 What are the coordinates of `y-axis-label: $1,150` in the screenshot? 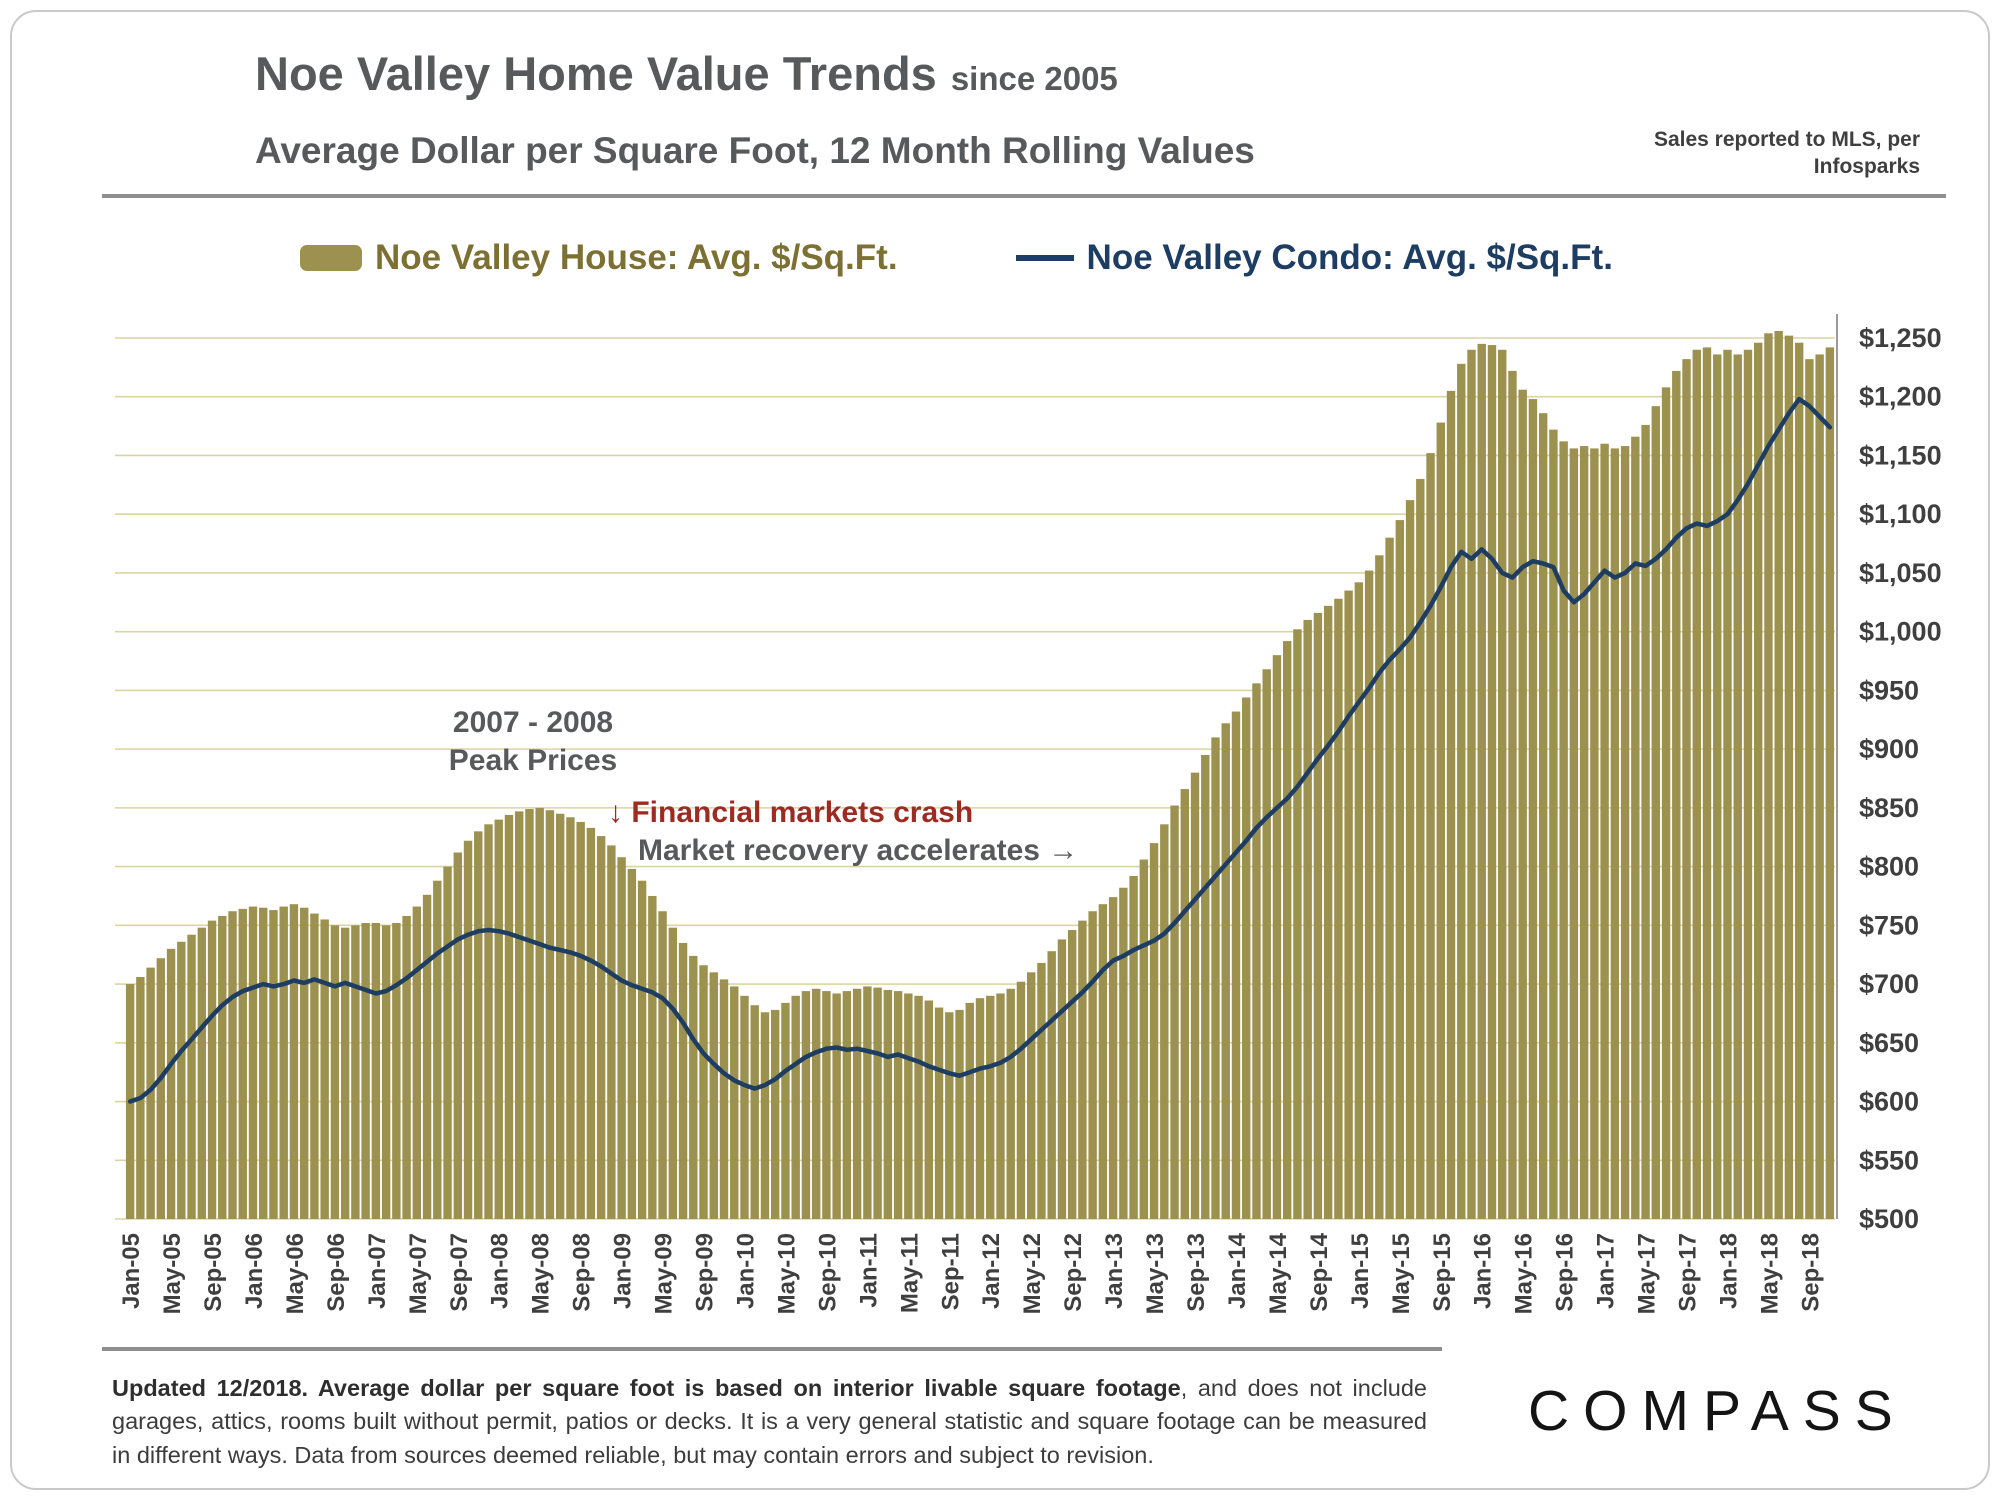 It's located at (1900, 455).